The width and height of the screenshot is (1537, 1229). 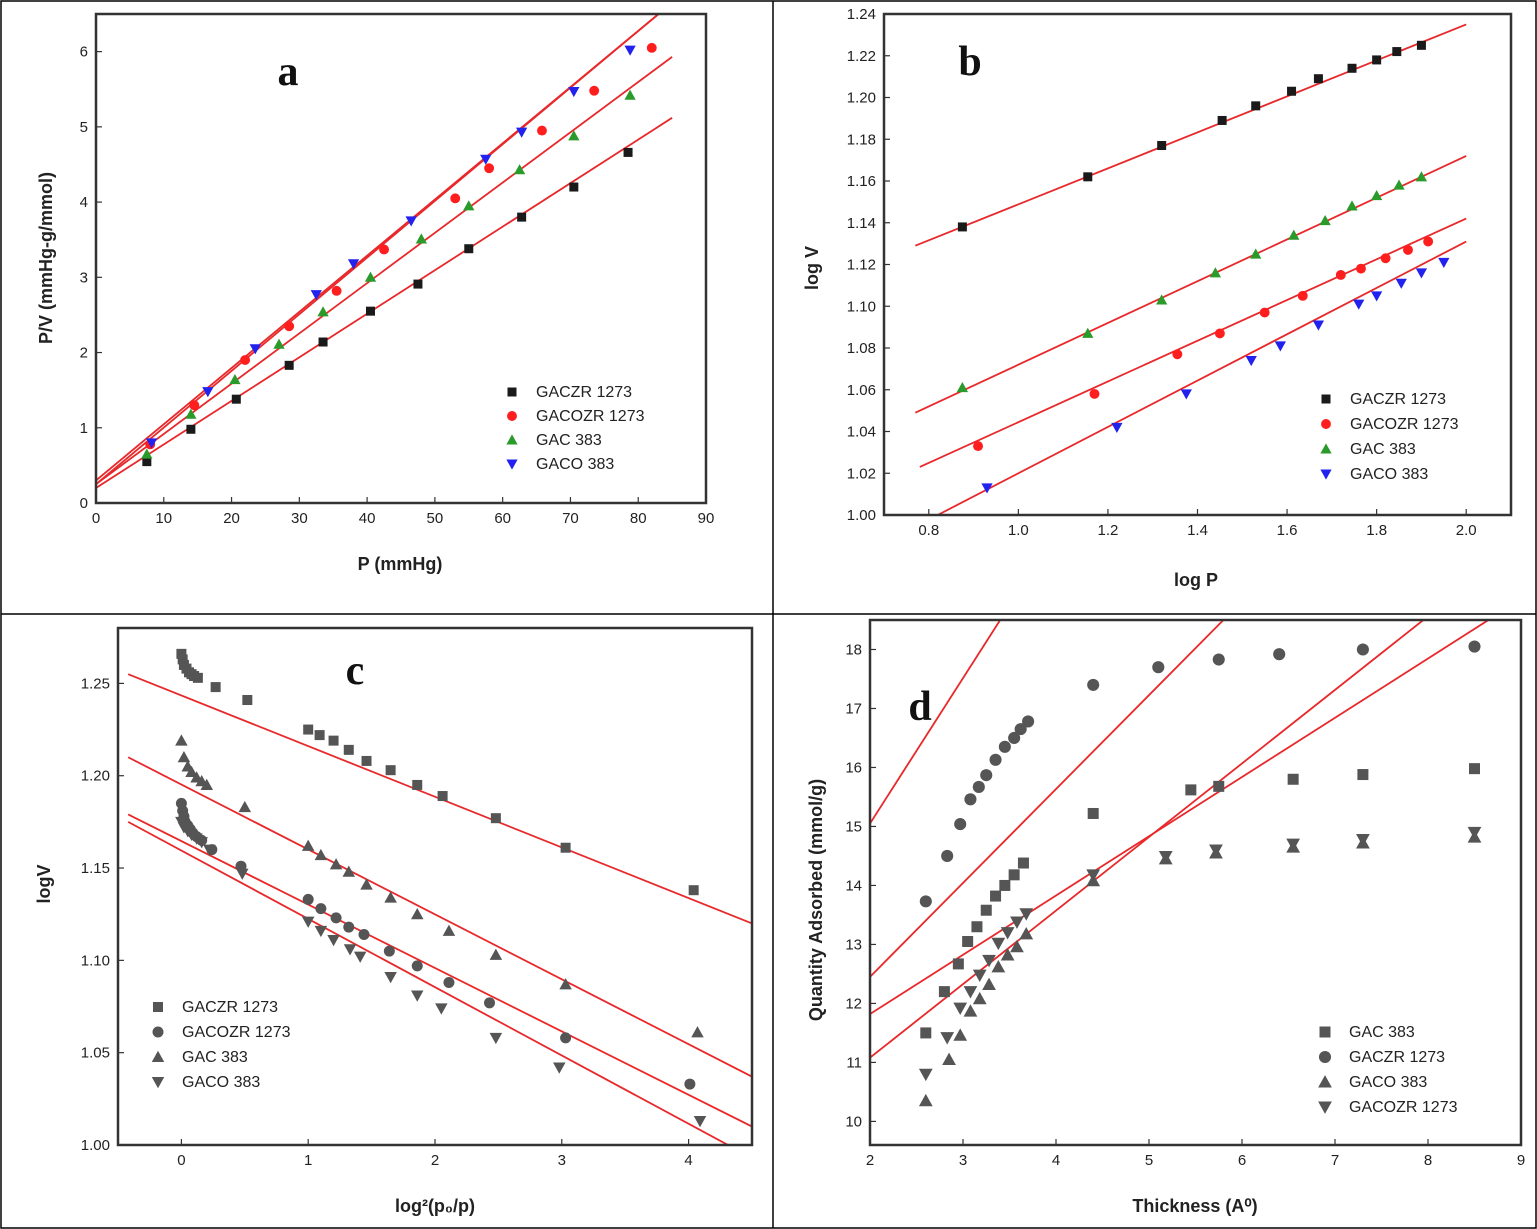 What do you see at coordinates (46, 258) in the screenshot?
I see `panel-a-ylabel: P/V (mmHg-g/mmol)` at bounding box center [46, 258].